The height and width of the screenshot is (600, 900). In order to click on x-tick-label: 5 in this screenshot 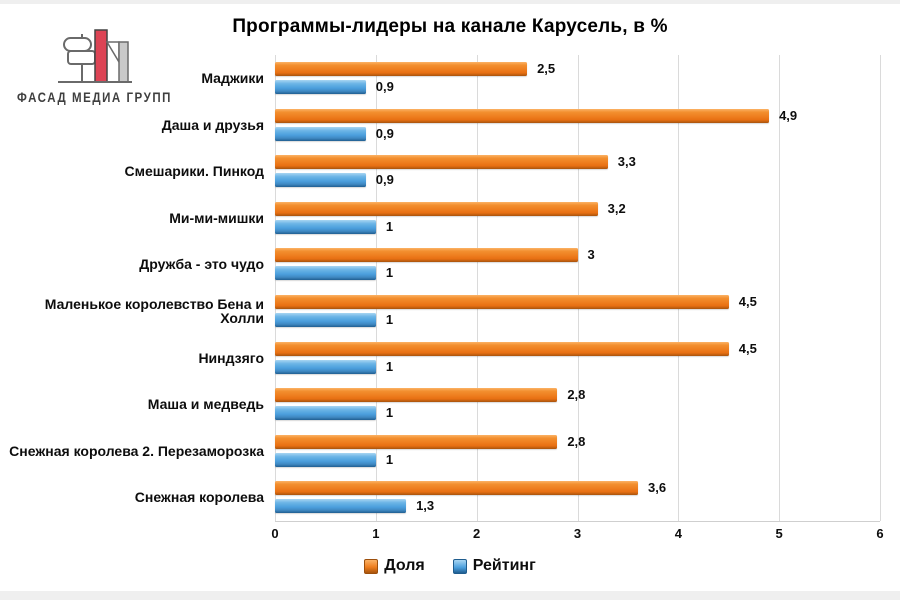, I will do `click(779, 533)`.